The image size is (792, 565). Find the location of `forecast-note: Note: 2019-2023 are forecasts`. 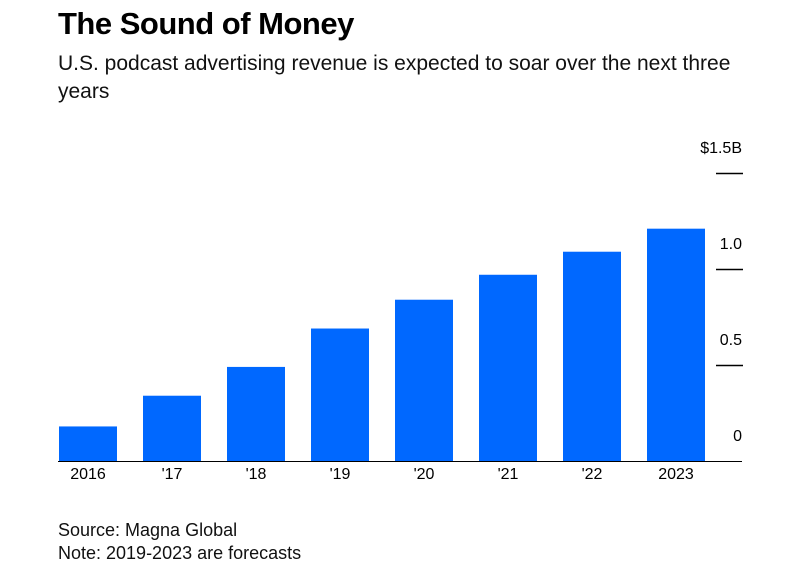

forecast-note: Note: 2019-2023 are forecasts is located at coordinates (180, 553).